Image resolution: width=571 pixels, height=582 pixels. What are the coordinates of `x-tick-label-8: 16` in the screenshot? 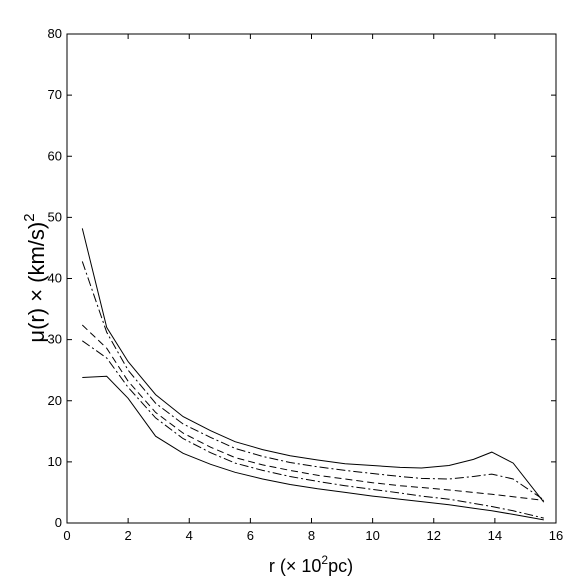 It's located at (556, 535).